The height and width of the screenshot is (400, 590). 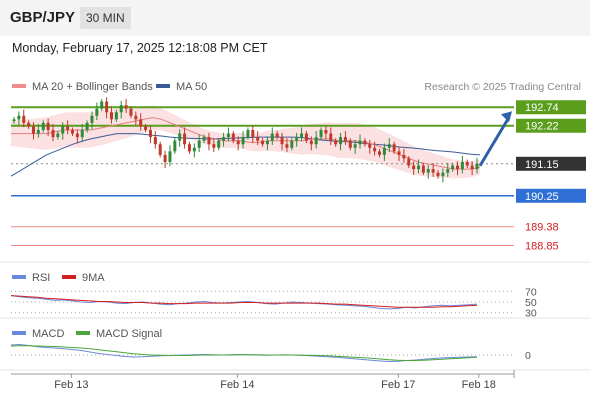 I want to click on macd-tick-label: 0, so click(x=528, y=356).